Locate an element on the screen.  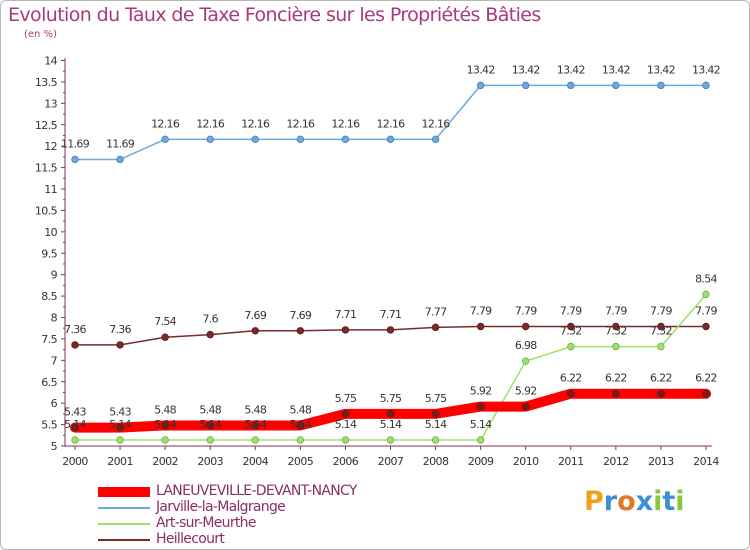
logo-letter: r is located at coordinates (610, 501).